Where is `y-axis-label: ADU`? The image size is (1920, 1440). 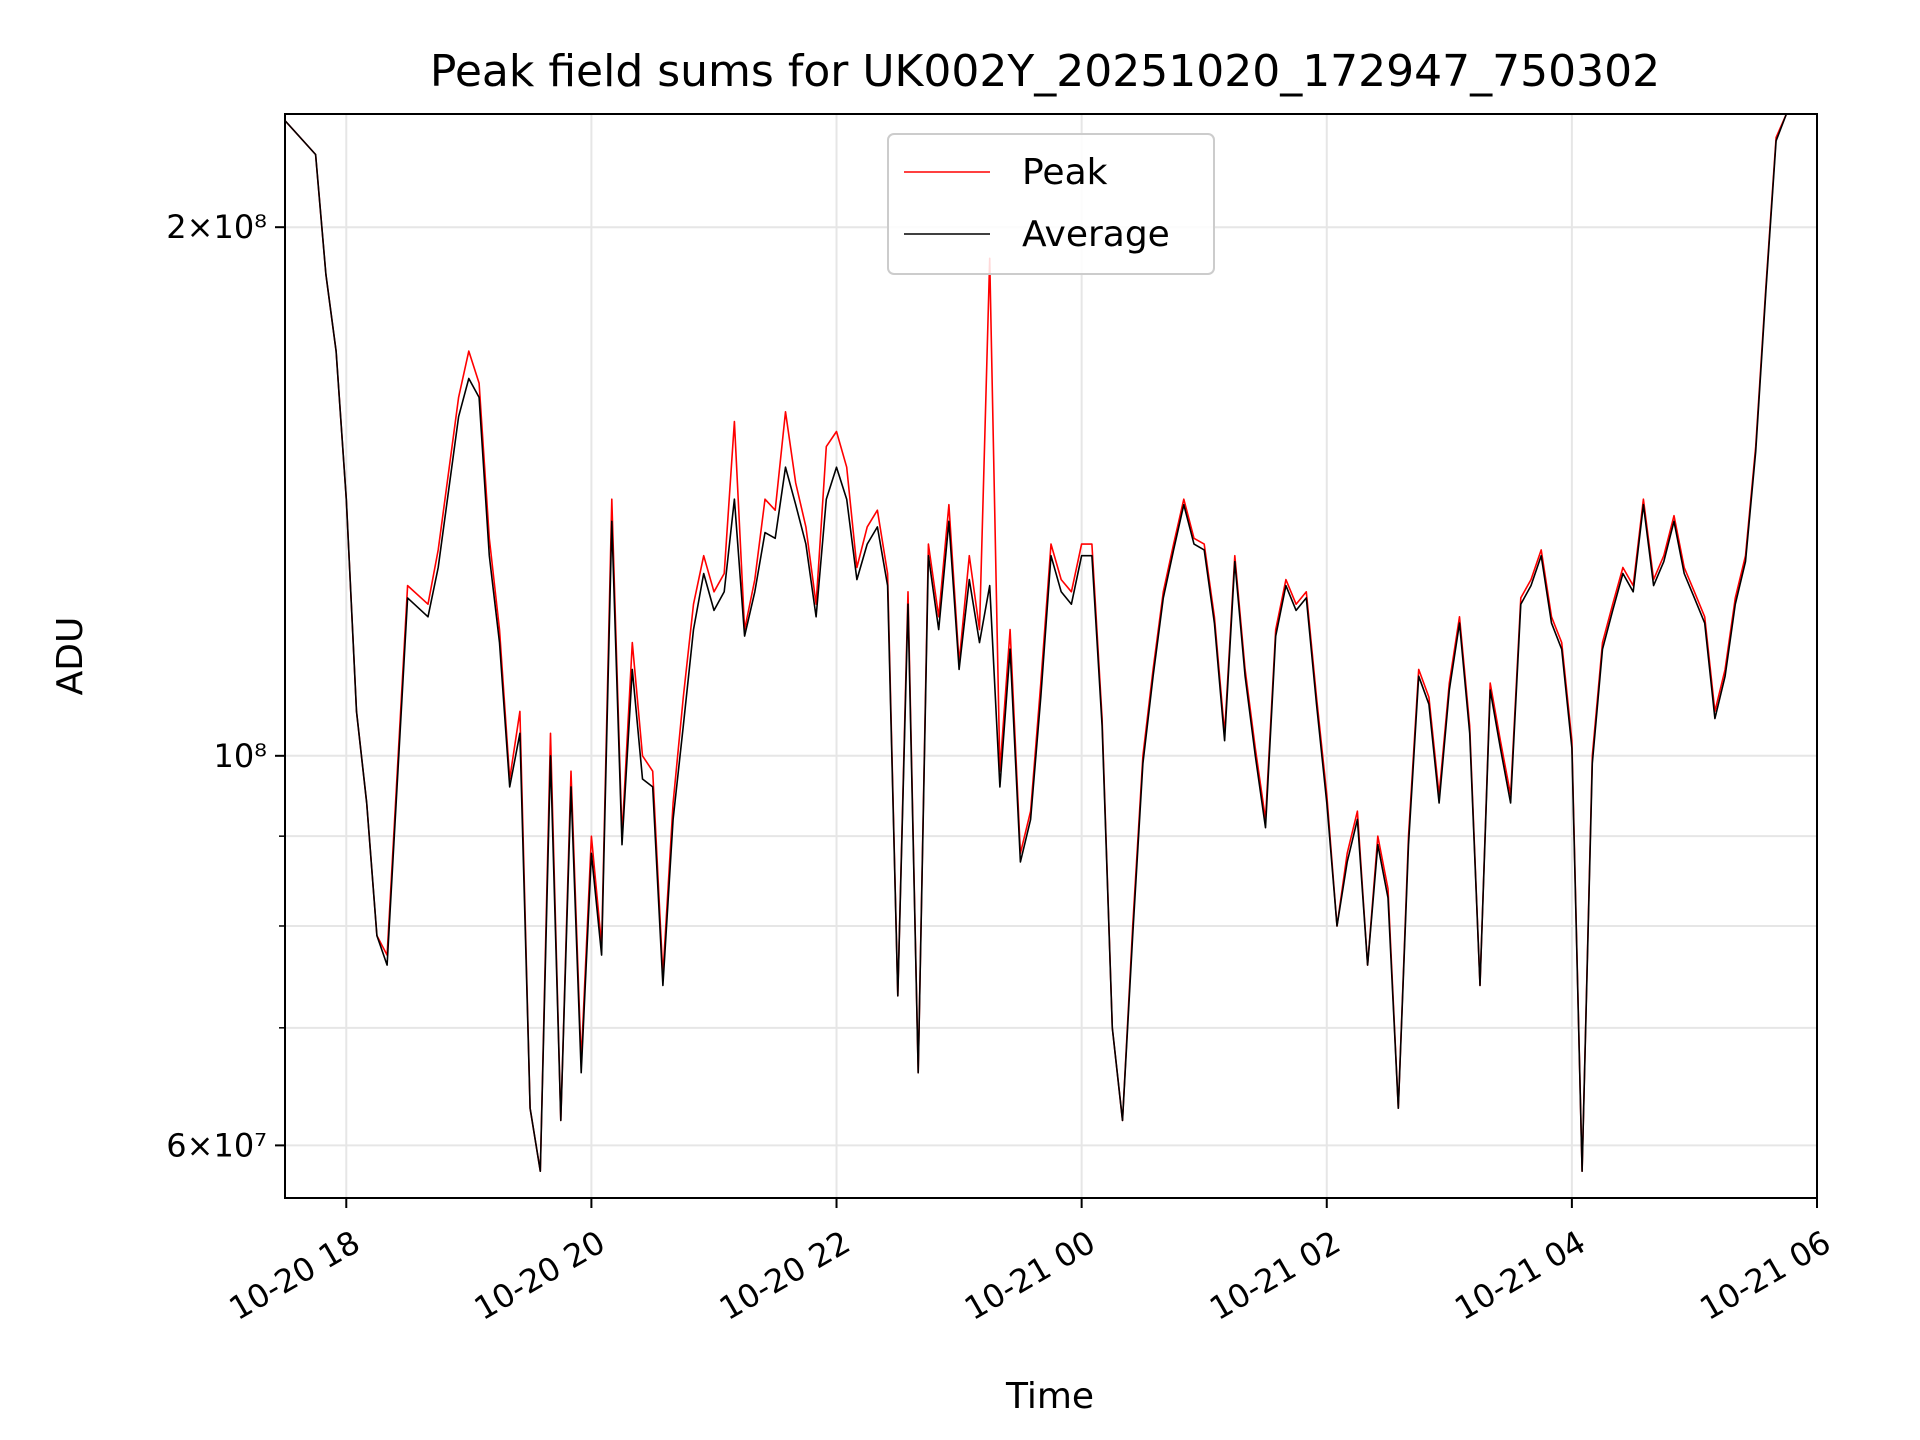
y-axis-label: ADU is located at coordinates (70, 656).